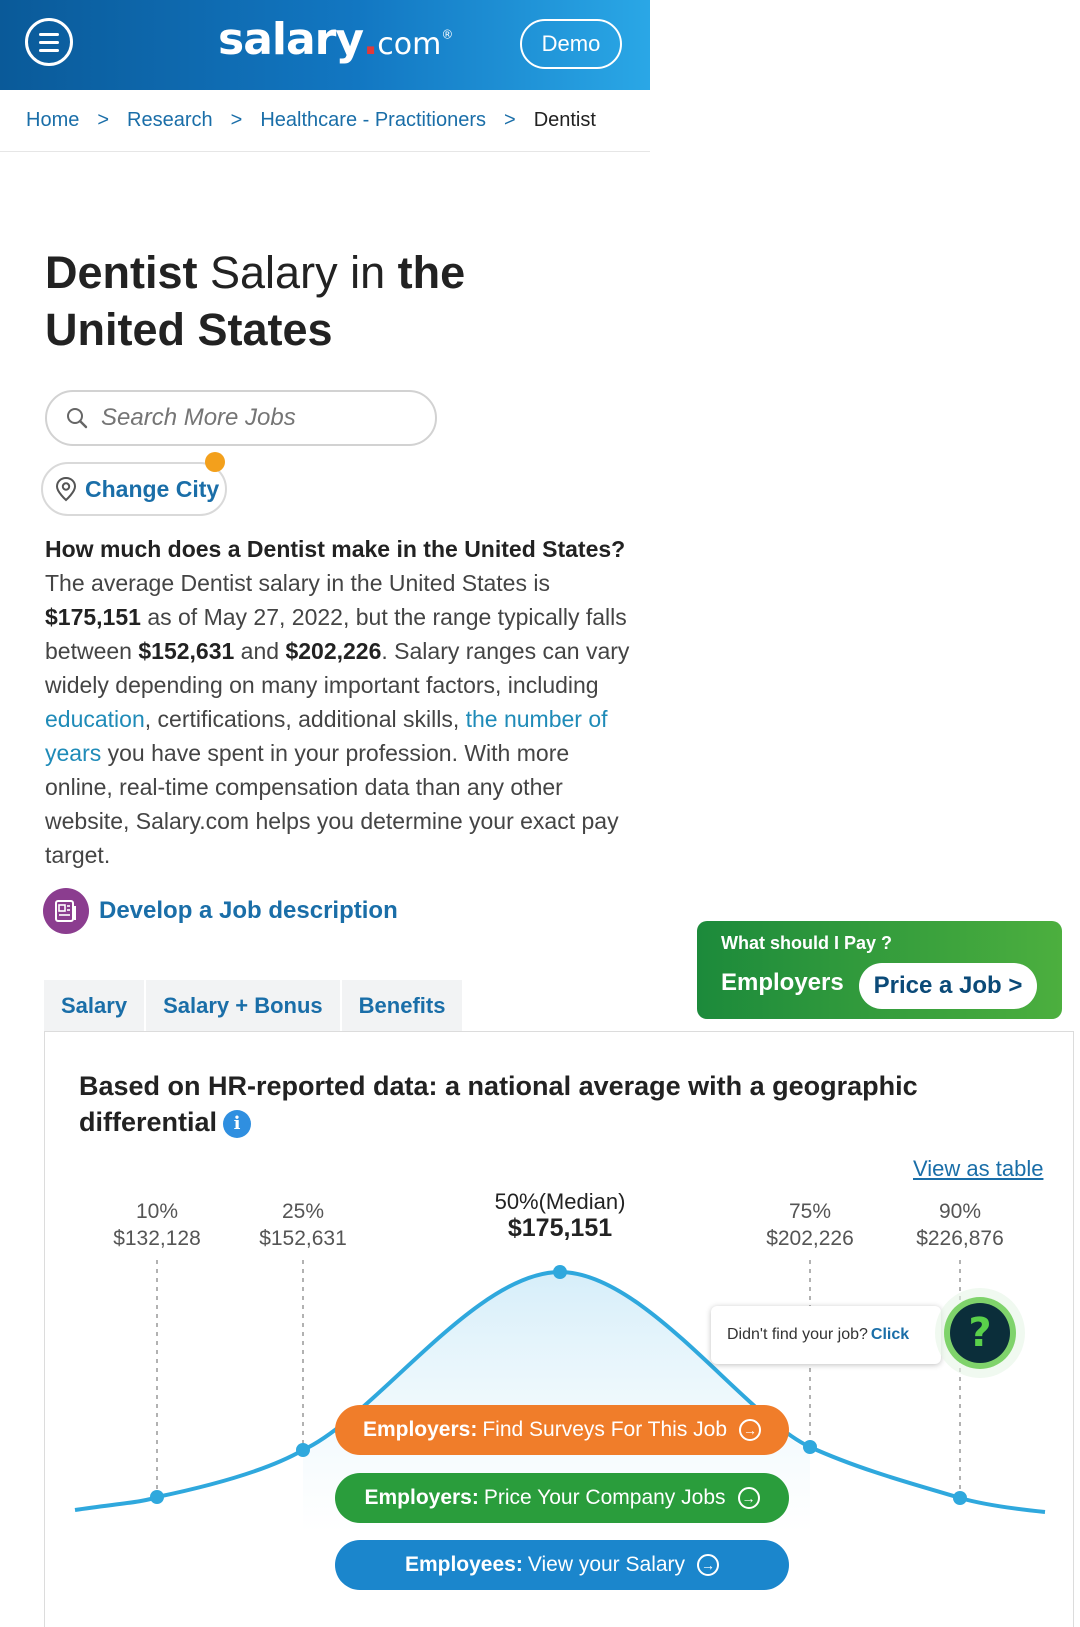  I want to click on cta-text: Price Your Company Jobs, so click(604, 1497).